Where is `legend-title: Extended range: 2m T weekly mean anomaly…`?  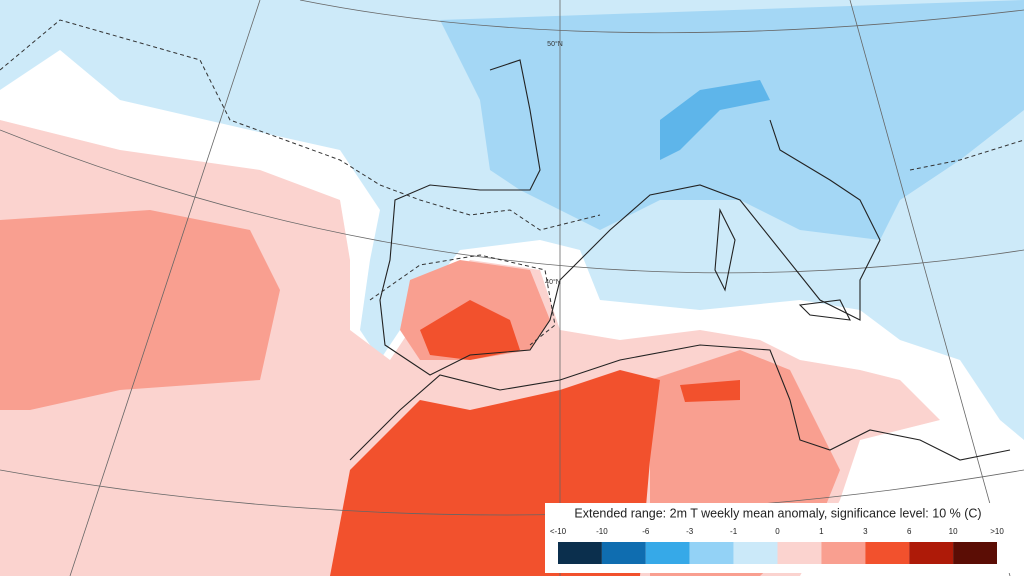
legend-title: Extended range: 2m T weekly mean anomaly… is located at coordinates (777, 513).